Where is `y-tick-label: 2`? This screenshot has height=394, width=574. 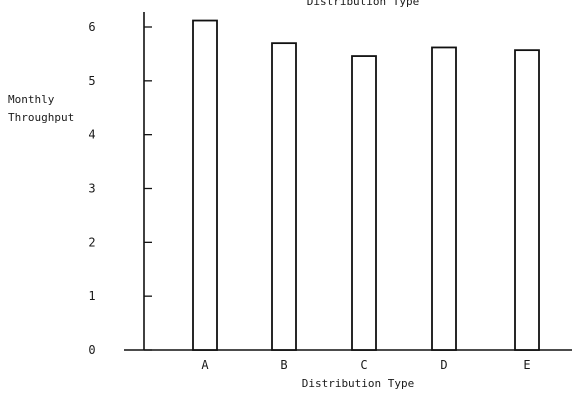 y-tick-label: 2 is located at coordinates (91, 242).